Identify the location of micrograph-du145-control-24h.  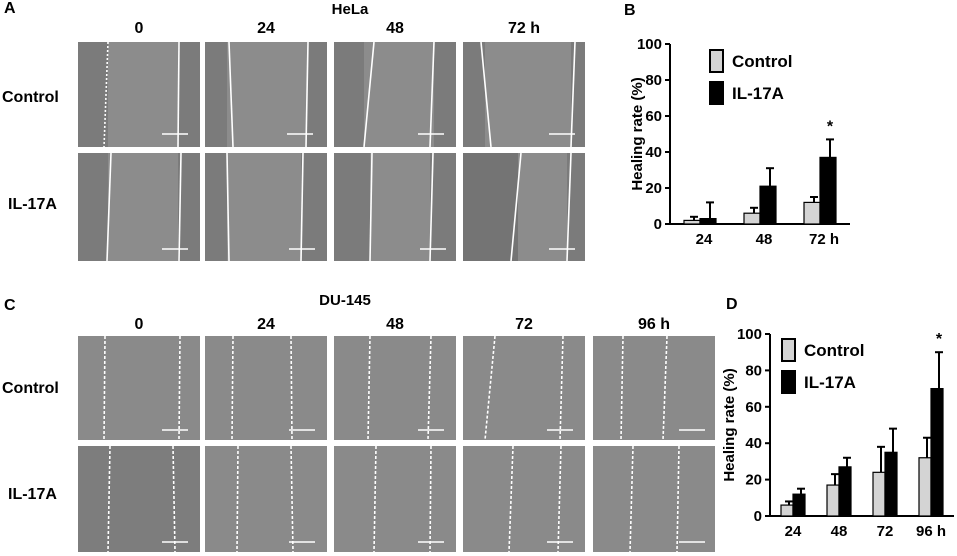
(266, 388).